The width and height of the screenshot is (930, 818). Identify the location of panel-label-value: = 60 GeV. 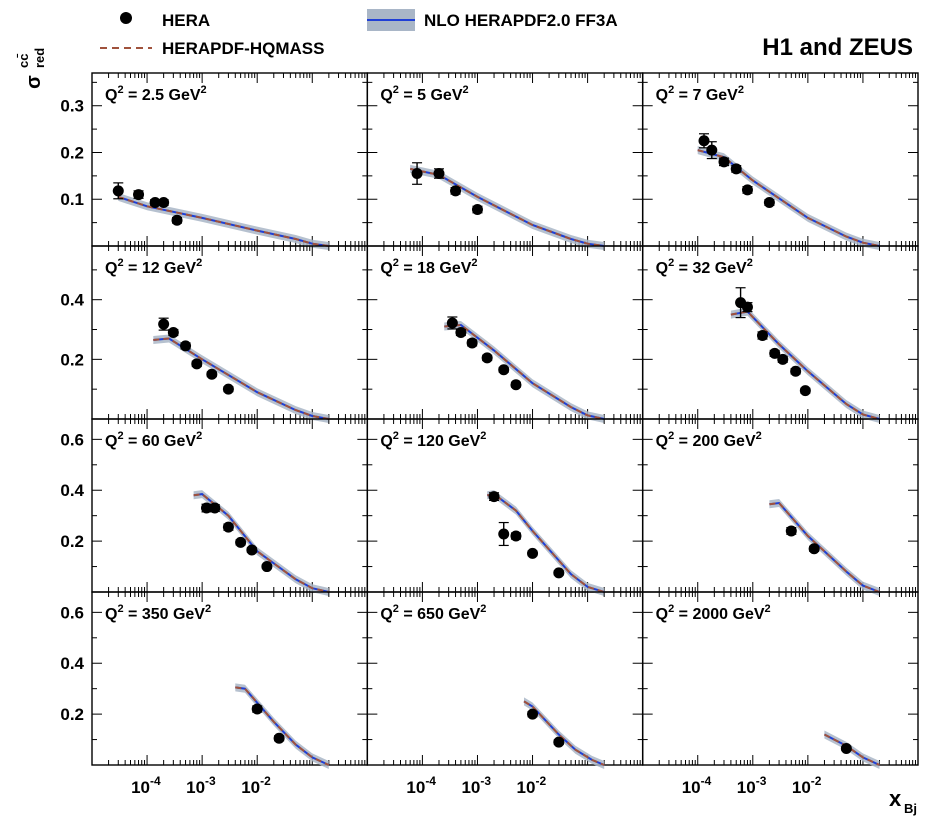
(160, 441).